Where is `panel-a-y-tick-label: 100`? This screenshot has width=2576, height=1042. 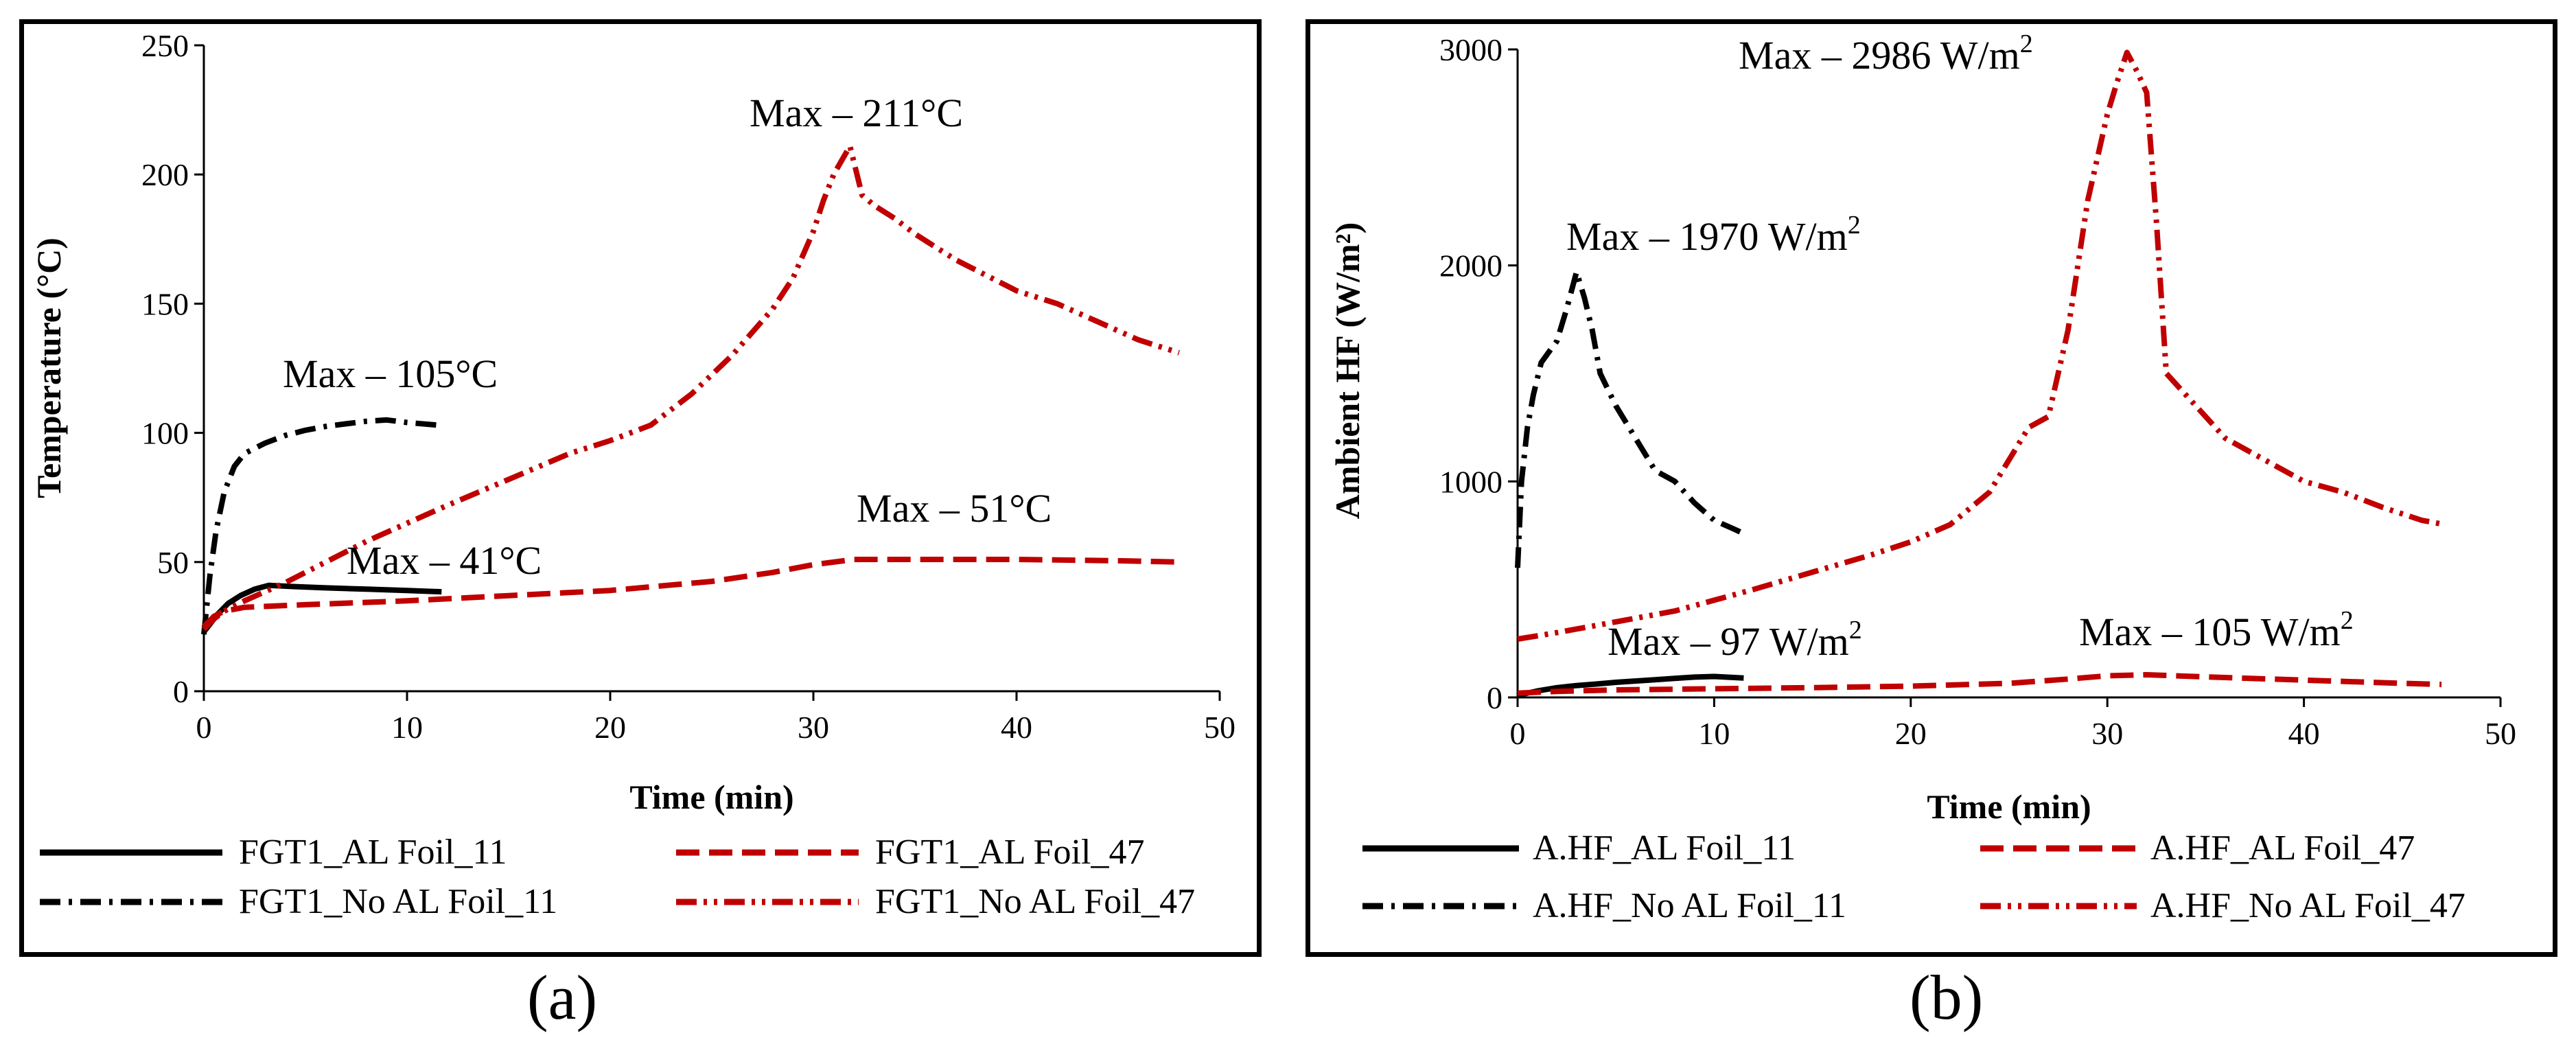 panel-a-y-tick-label: 100 is located at coordinates (165, 433).